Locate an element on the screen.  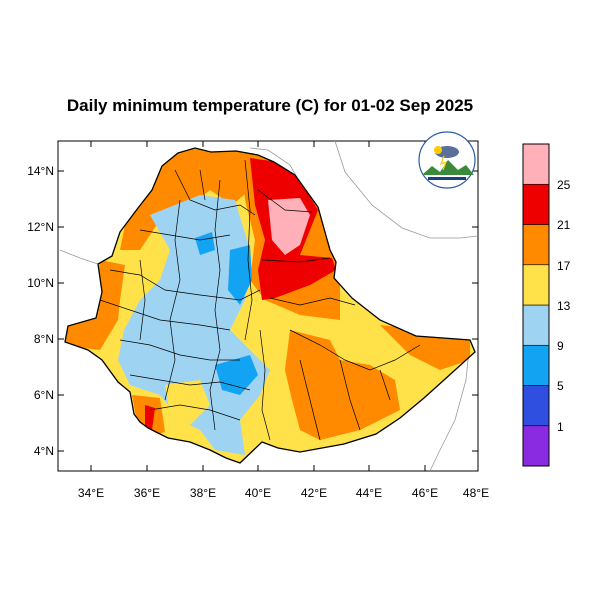
lon-label: 46°E is located at coordinates (425, 493).